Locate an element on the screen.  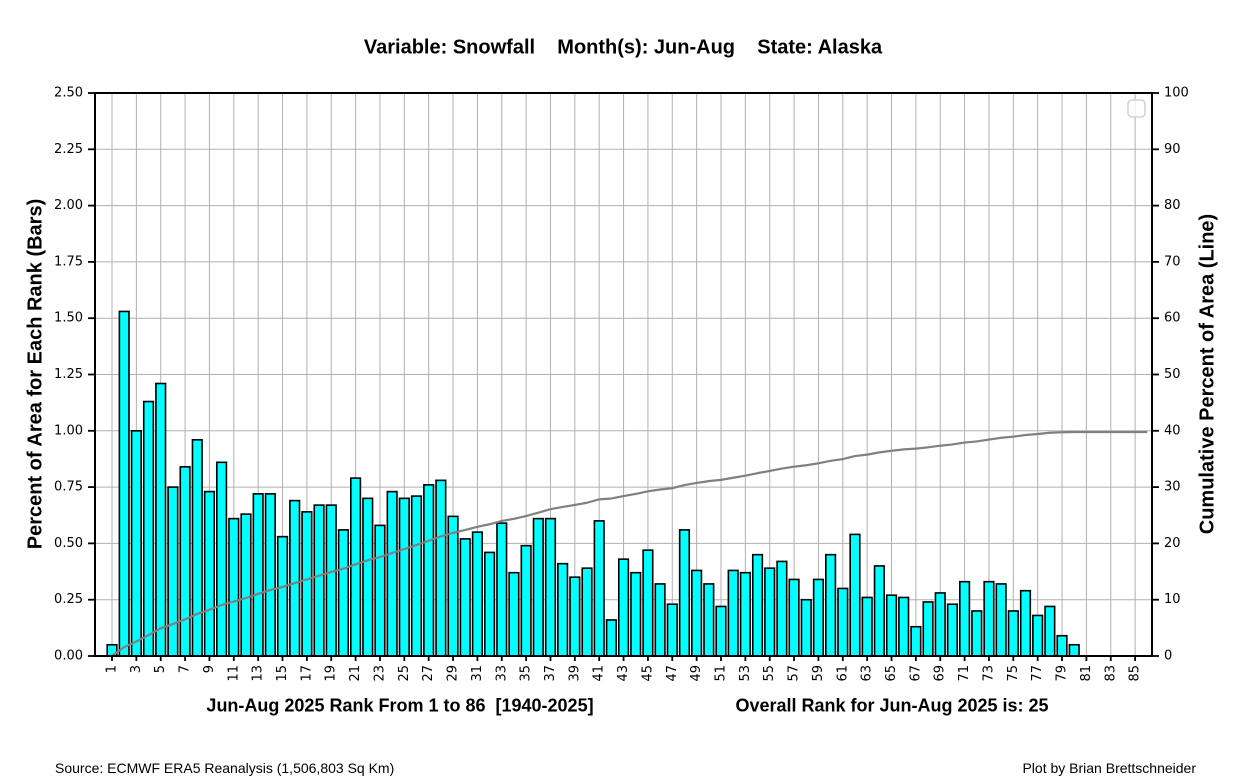
footer-credit: Plot by Brian Brettschneider is located at coordinates (1109, 768).